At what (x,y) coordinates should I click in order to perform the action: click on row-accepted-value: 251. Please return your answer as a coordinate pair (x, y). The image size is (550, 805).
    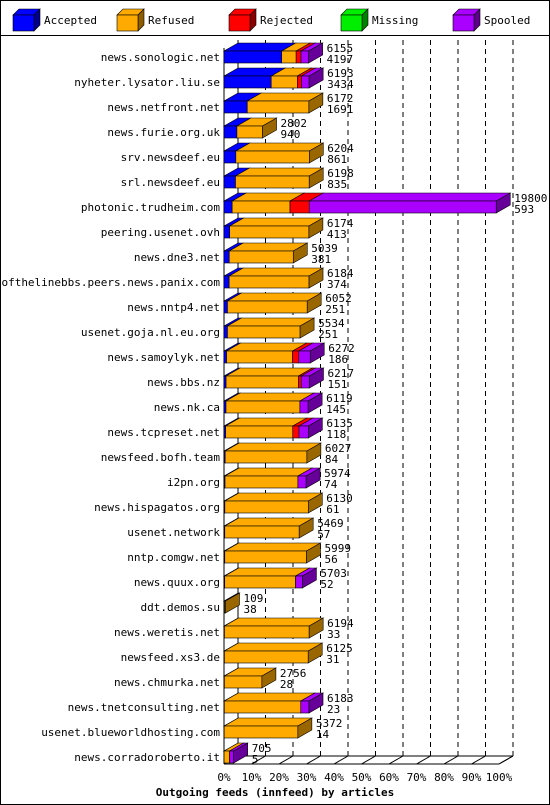
    Looking at the image, I should click on (335, 309).